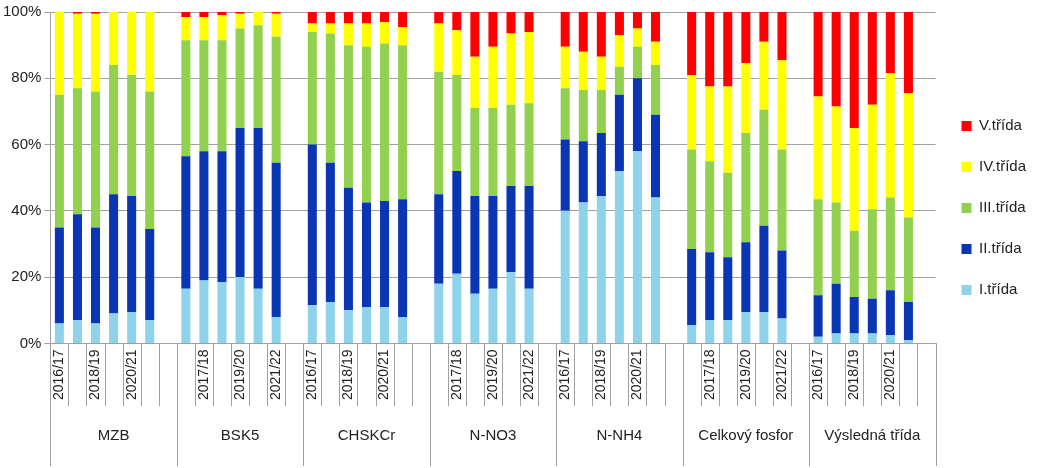  I want to click on y-tick-label: 0%, so click(30, 342).